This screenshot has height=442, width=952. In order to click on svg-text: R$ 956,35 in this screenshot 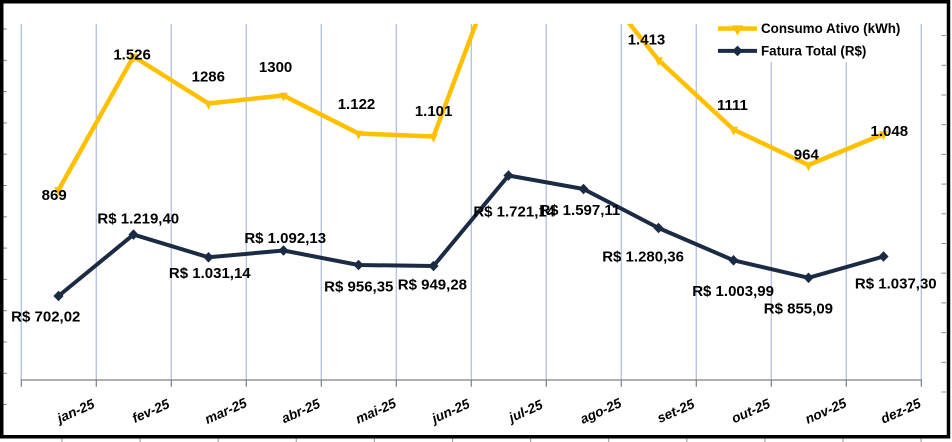, I will do `click(358, 286)`.